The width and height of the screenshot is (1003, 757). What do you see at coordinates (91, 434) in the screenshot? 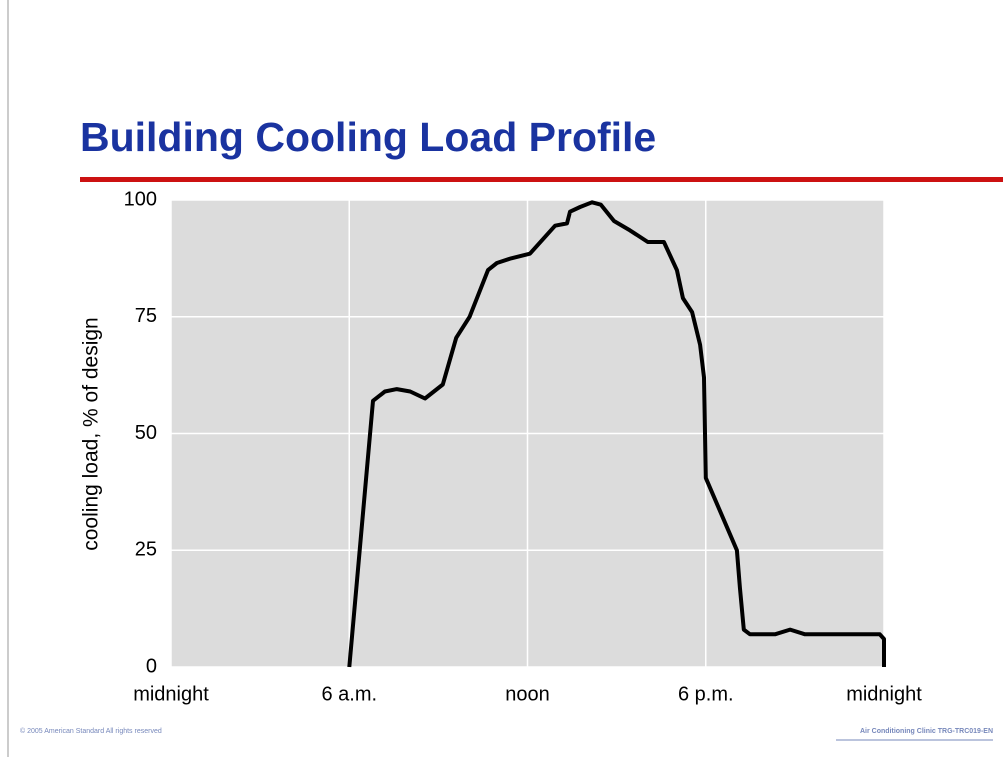
I see `y-axis-label: cooling load, % of design` at bounding box center [91, 434].